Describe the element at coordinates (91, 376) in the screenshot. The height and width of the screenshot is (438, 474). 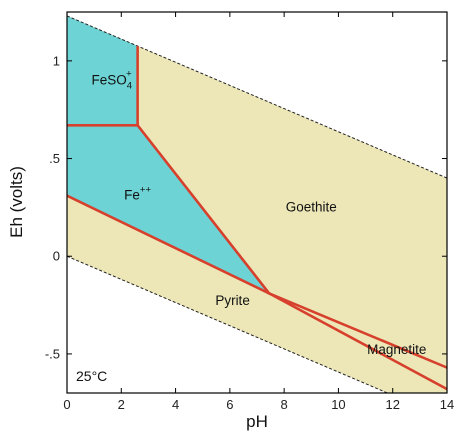
I see `temperature-label: 25°C` at that location.